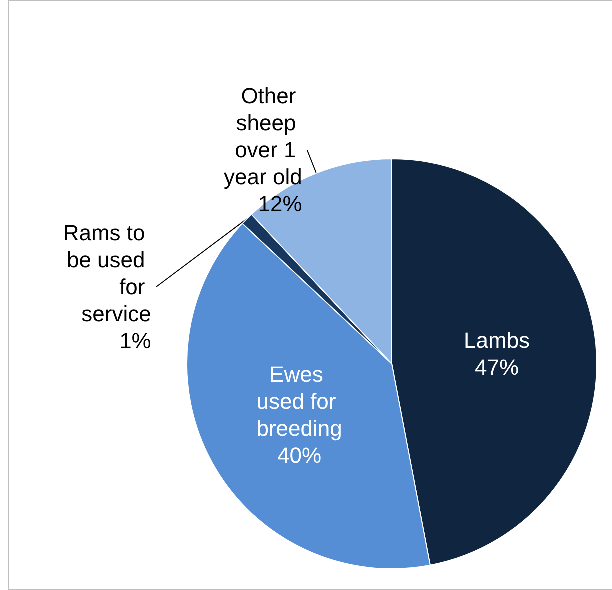 Image resolution: width=612 pixels, height=590 pixels. What do you see at coordinates (107, 273) in the screenshot?
I see `slice-label: Rams to be used for service` at bounding box center [107, 273].